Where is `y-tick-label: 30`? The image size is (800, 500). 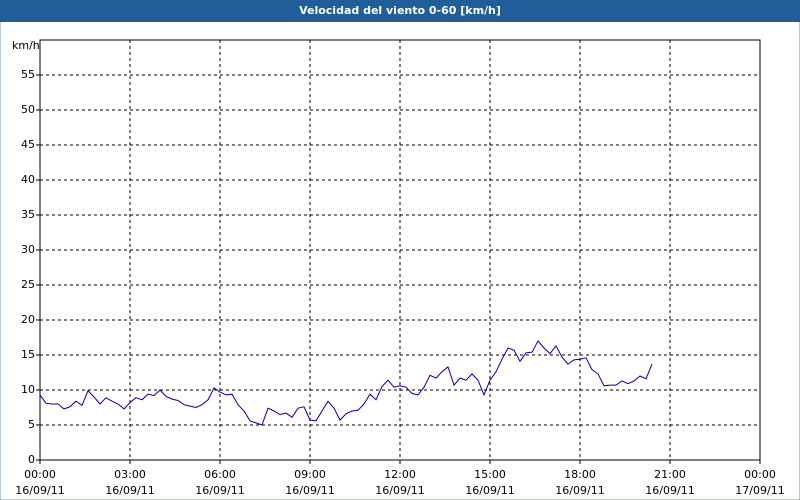
y-tick-label: 30 is located at coordinates (28, 249).